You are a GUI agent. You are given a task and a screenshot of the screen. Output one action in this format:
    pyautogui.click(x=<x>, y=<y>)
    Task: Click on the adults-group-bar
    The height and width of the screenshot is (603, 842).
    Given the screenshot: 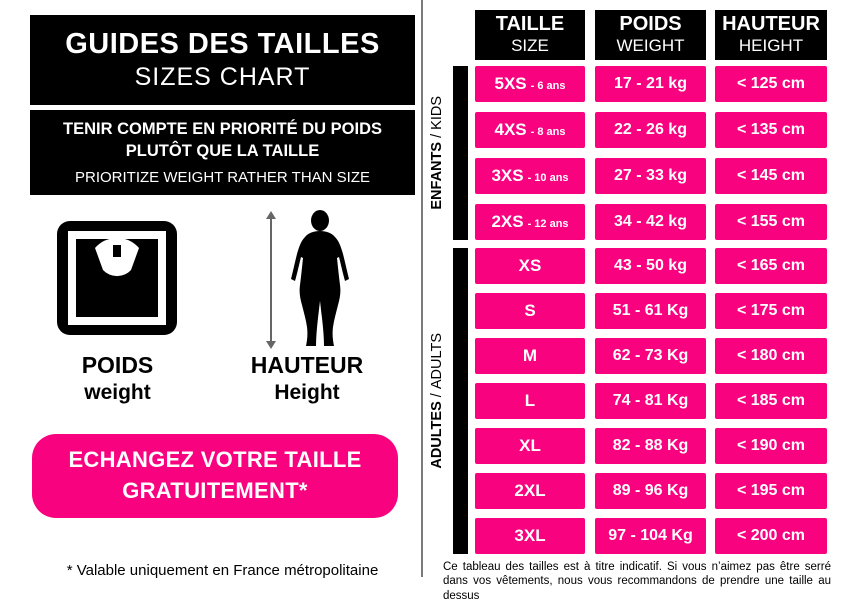 What is the action you would take?
    pyautogui.click(x=460, y=401)
    